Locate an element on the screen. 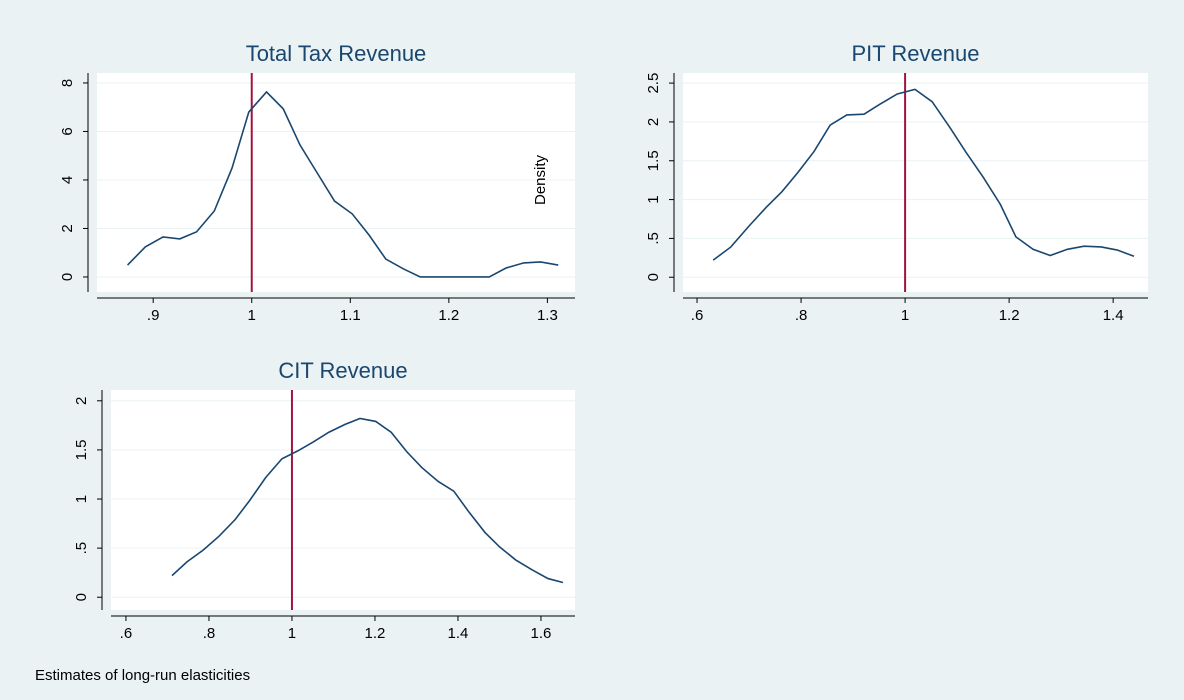 The width and height of the screenshot is (1184, 700). panel-title: Total Tax Revenue is located at coordinates (336, 53).